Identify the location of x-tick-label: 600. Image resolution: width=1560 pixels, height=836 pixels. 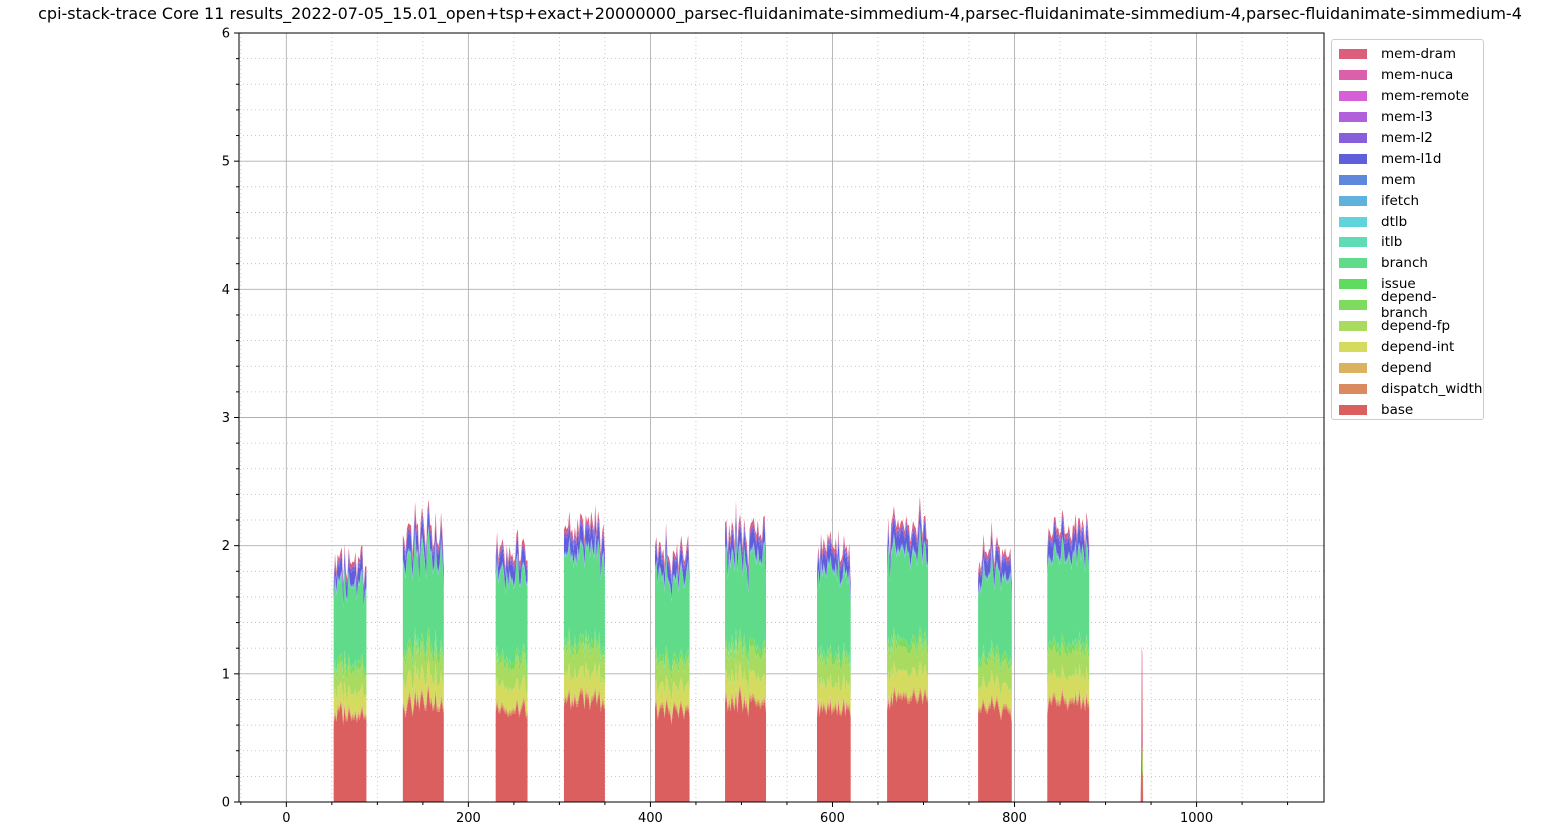
(832, 818).